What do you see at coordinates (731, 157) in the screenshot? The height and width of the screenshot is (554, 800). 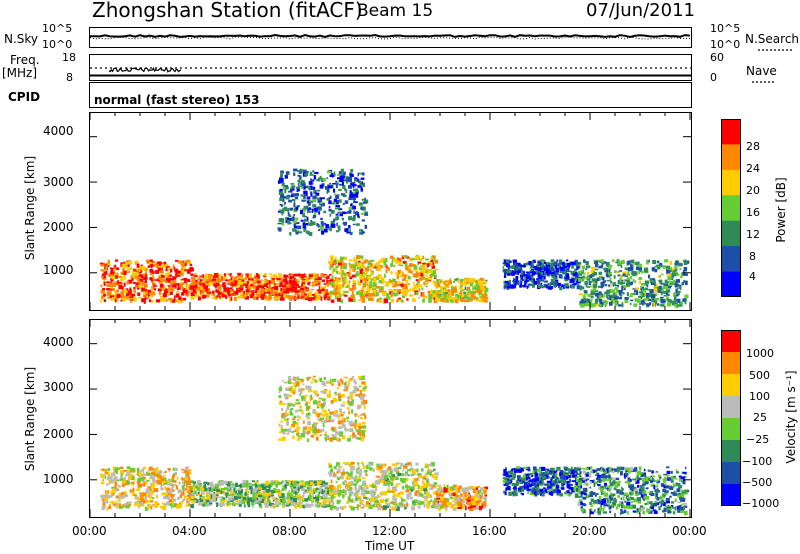 I see `colorbar-swatch` at bounding box center [731, 157].